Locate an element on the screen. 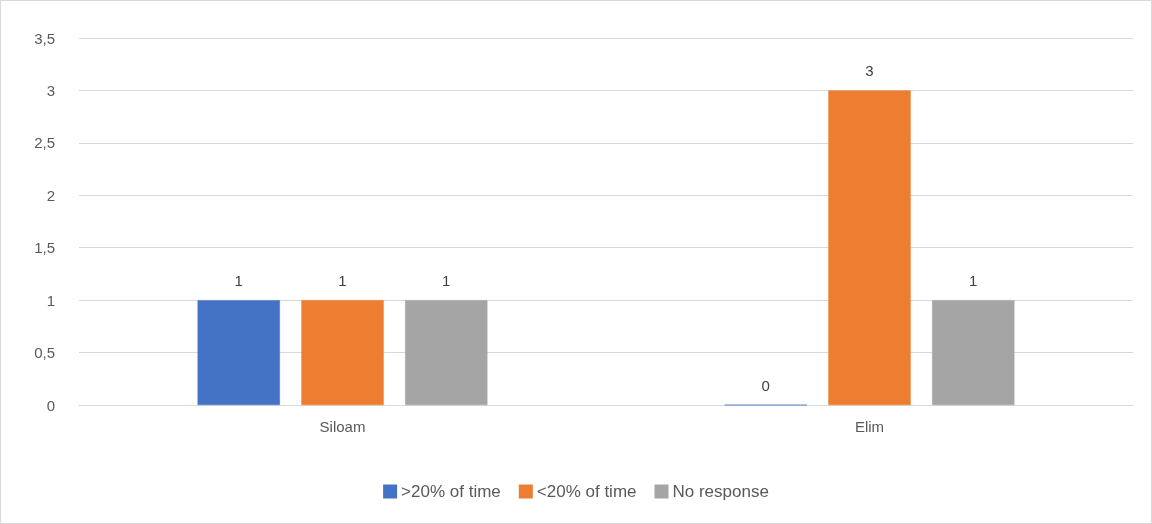 The width and height of the screenshot is (1152, 524). y-tick-label: 1,5 is located at coordinates (44, 248).